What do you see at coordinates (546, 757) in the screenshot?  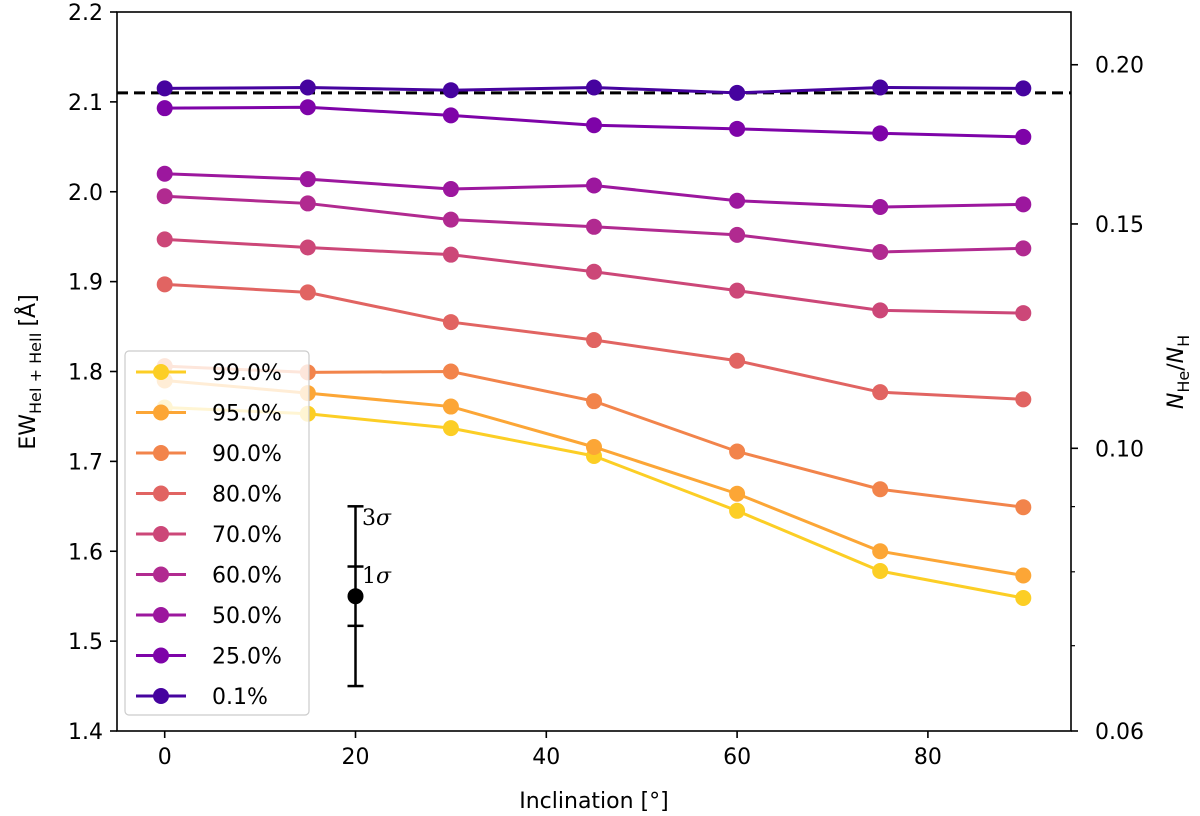 I see `x-tick-label: 40` at bounding box center [546, 757].